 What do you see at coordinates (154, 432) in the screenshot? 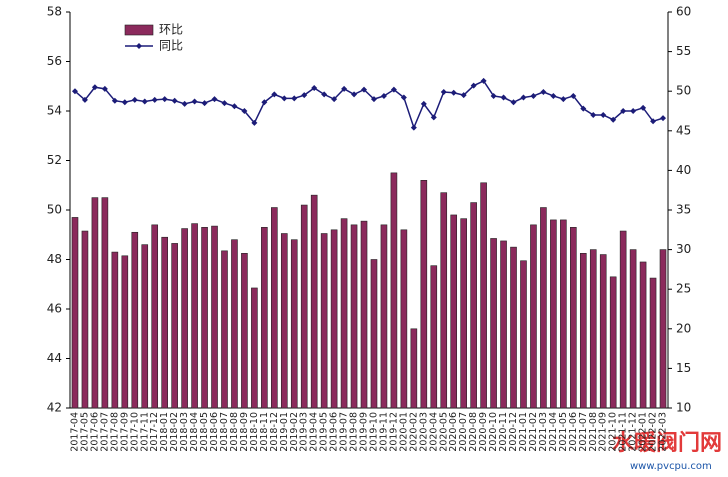
I see `x-tick-label: 2017-12` at bounding box center [154, 432].